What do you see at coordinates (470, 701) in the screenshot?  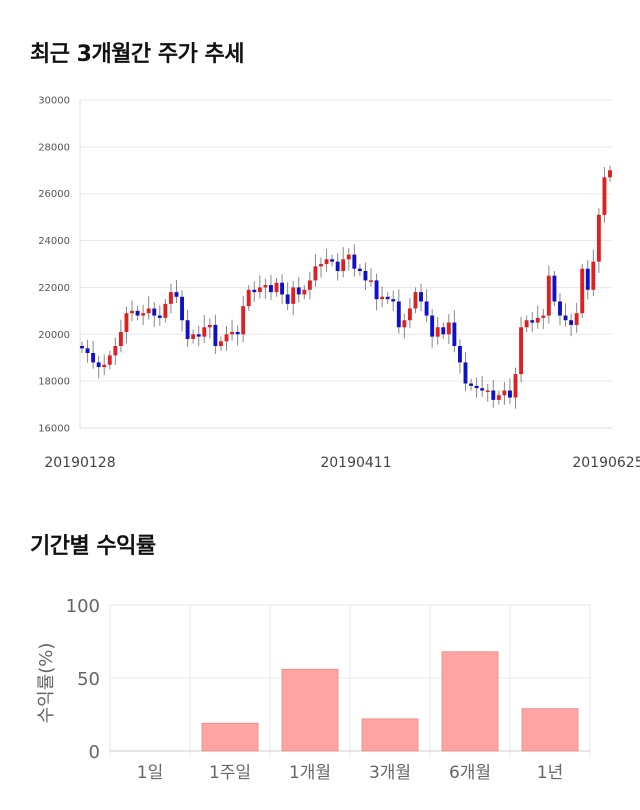 I see `return-bar-6개월` at bounding box center [470, 701].